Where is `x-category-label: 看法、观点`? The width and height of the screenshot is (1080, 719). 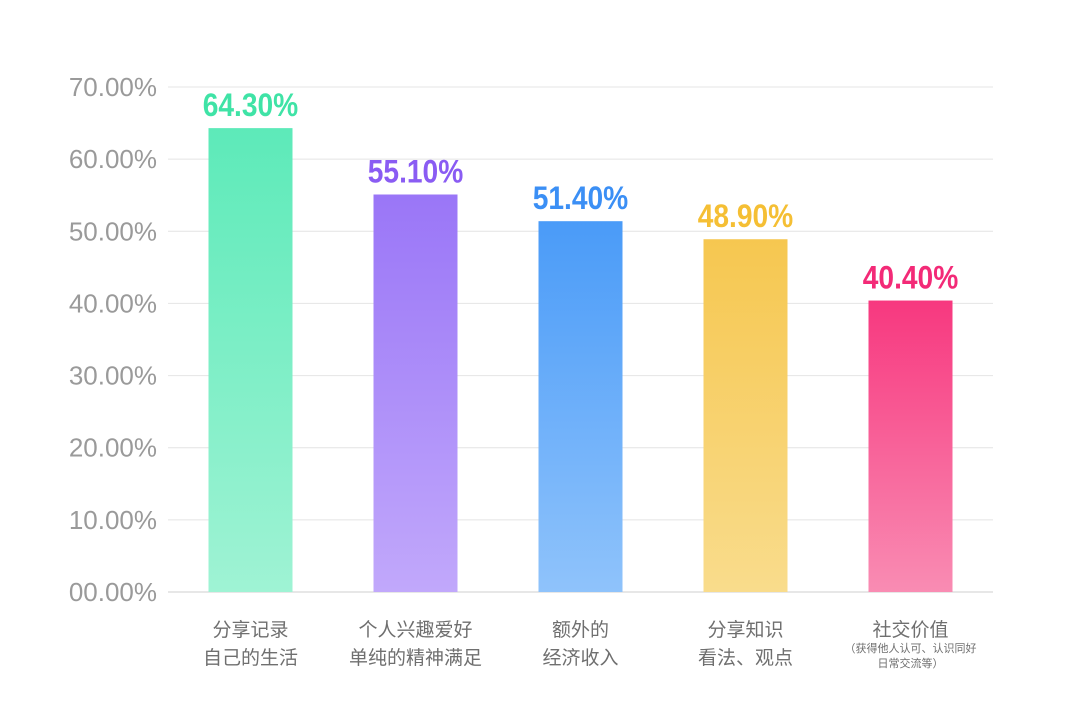 x-category-label: 看法、观点 is located at coordinates (745, 658).